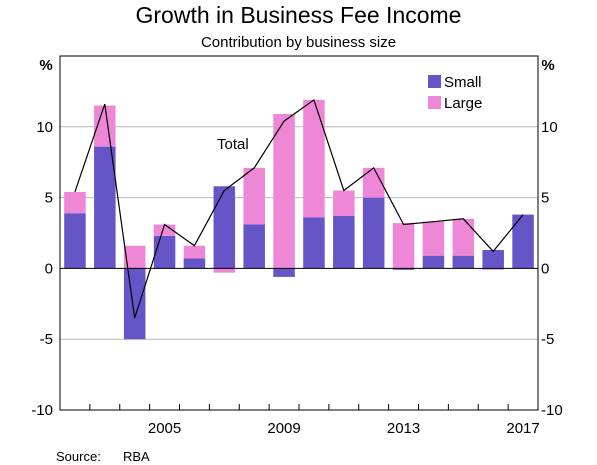 This screenshot has width=597, height=465. I want to click on source-text: RBA, so click(136, 456).